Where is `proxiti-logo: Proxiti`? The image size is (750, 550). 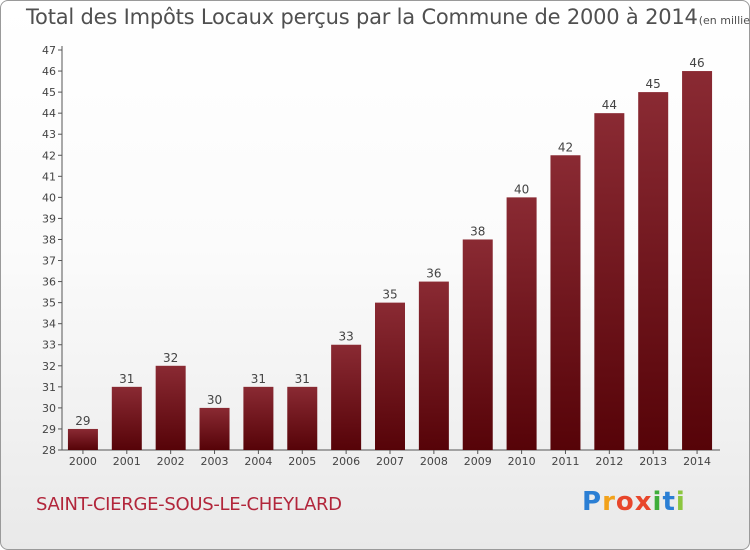
proxiti-logo: Proxiti is located at coordinates (634, 502).